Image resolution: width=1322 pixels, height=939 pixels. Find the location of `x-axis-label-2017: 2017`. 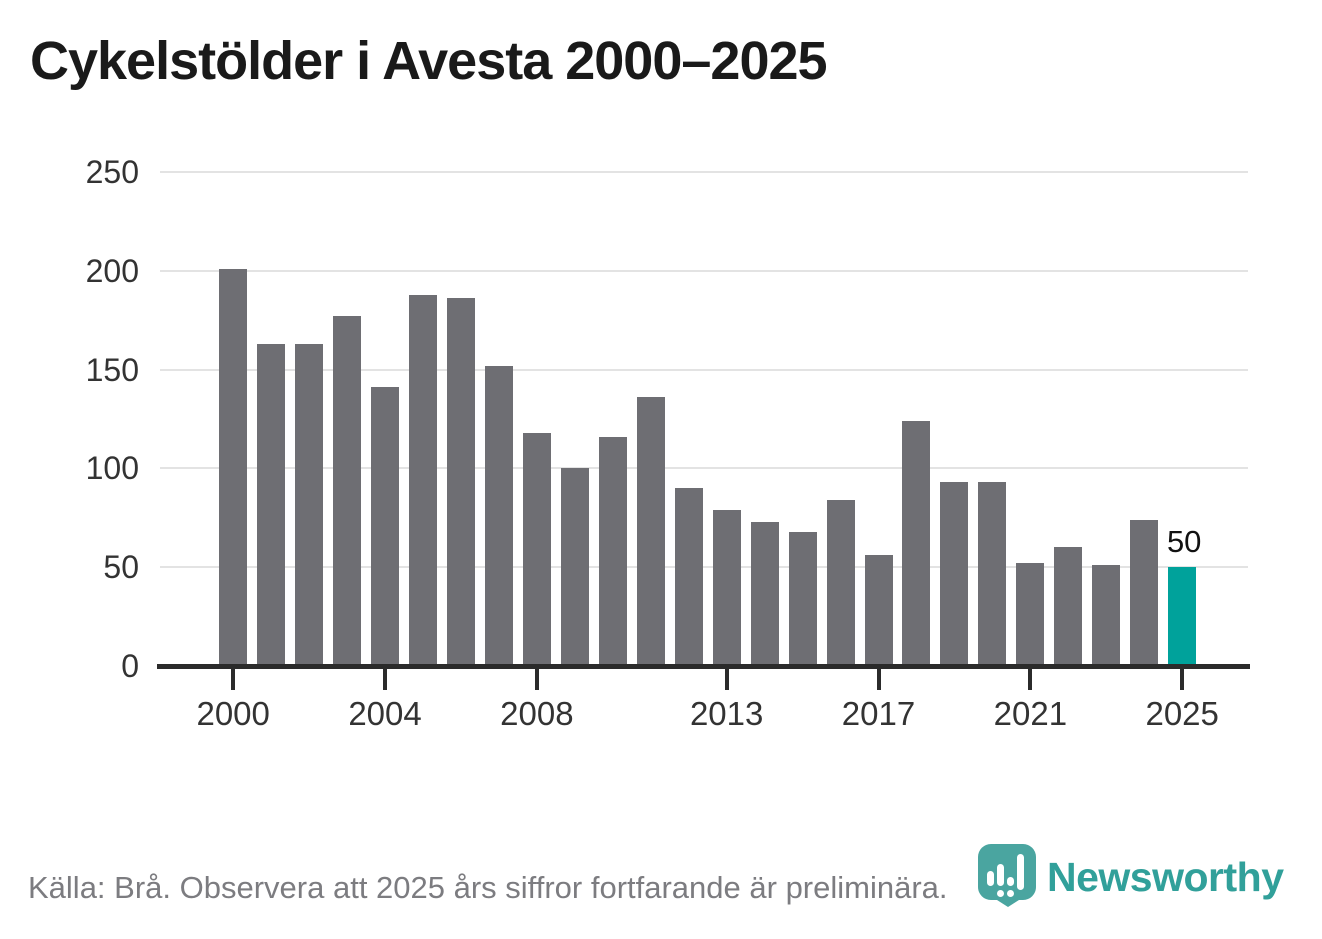

x-axis-label-2017: 2017 is located at coordinates (878, 713).